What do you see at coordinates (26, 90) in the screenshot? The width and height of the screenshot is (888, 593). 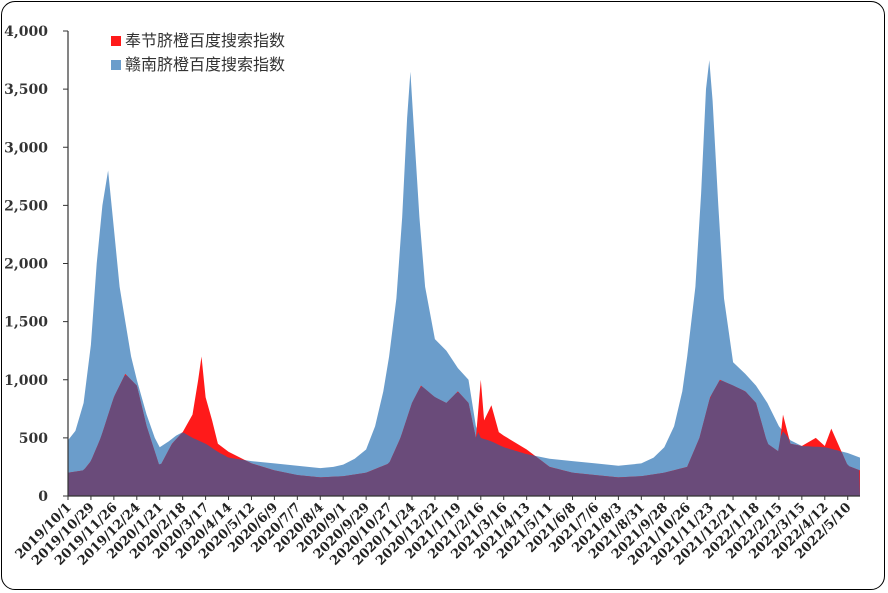 I see `y-tick-label: 3,500` at bounding box center [26, 90].